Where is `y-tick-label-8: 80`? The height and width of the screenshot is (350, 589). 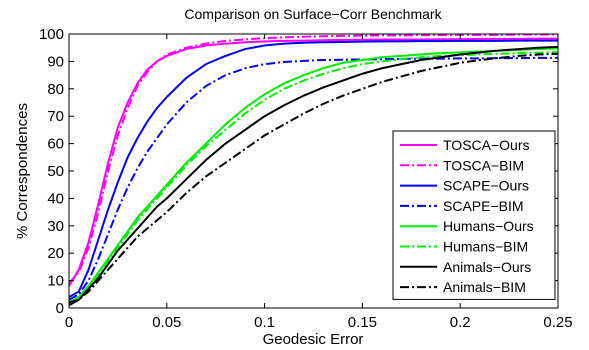 y-tick-label-8: 80 is located at coordinates (55, 89).